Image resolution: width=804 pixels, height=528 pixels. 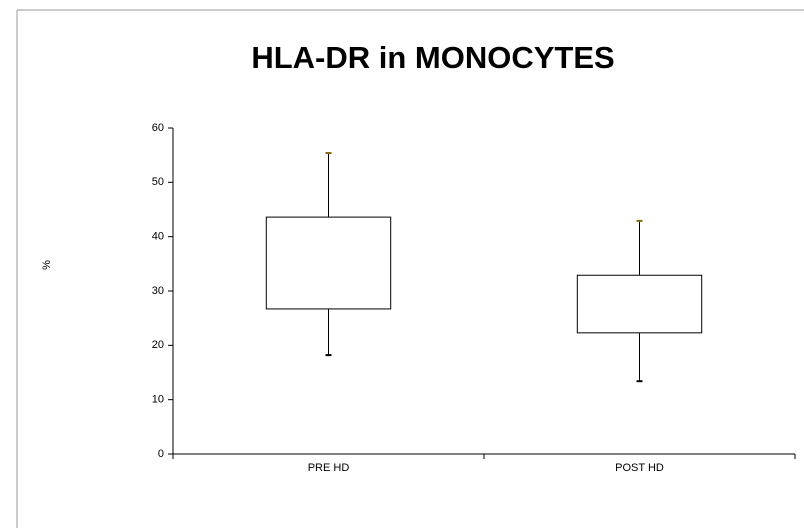 What do you see at coordinates (639, 468) in the screenshot?
I see `x-tick-label: POST HD` at bounding box center [639, 468].